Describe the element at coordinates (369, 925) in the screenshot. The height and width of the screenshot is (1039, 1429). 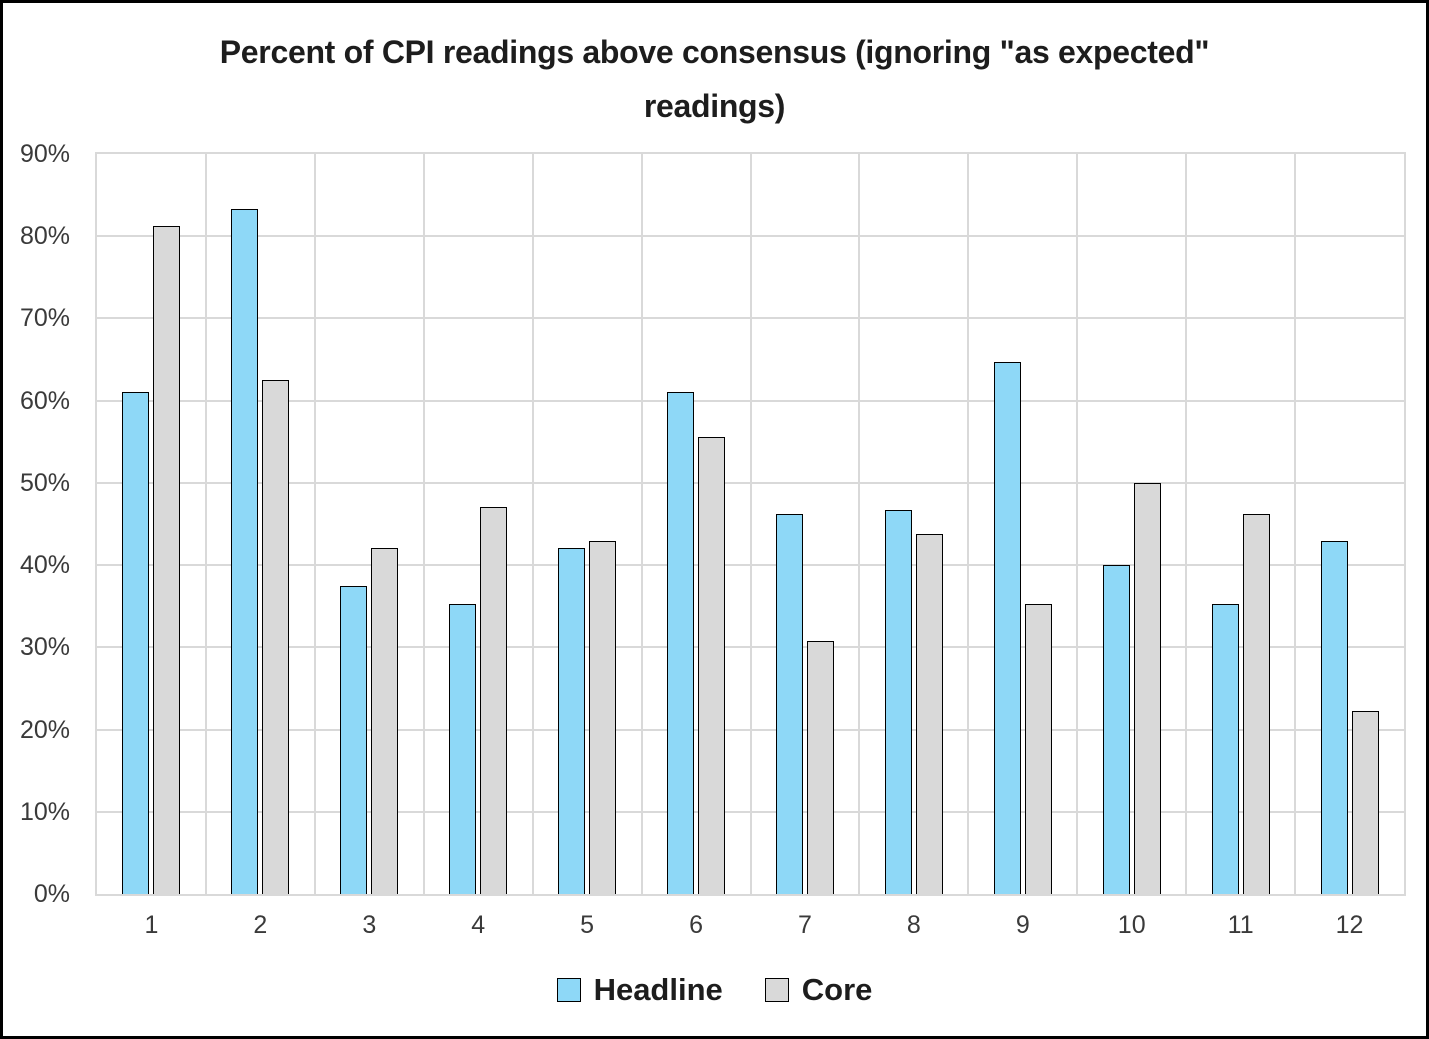
I see `x-tick-label-3: 3` at that location.